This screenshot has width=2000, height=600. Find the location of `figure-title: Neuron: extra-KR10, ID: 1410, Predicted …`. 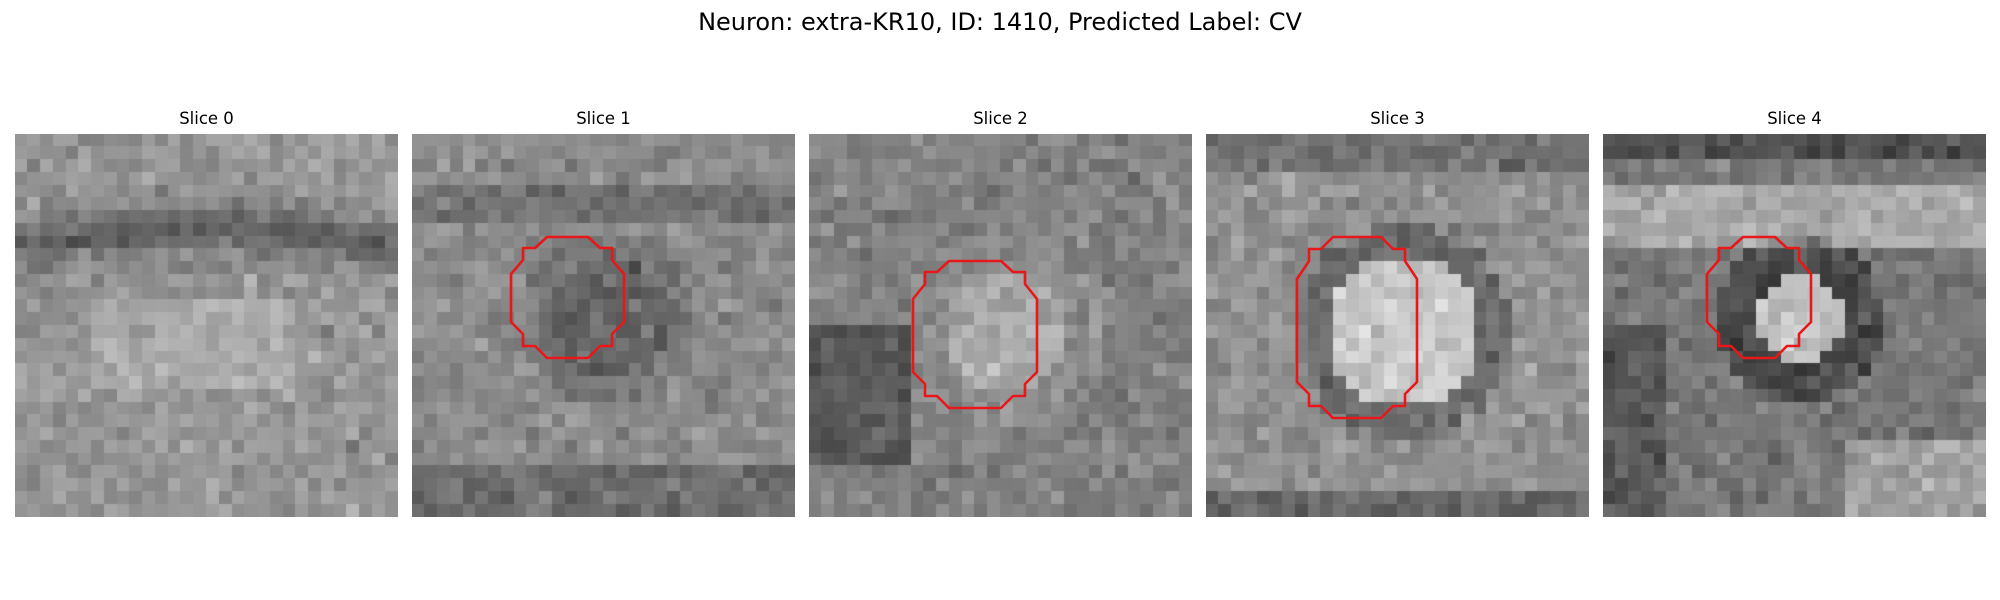

figure-title: Neuron: extra-KR10, ID: 1410, Predicted … is located at coordinates (1000, 22).